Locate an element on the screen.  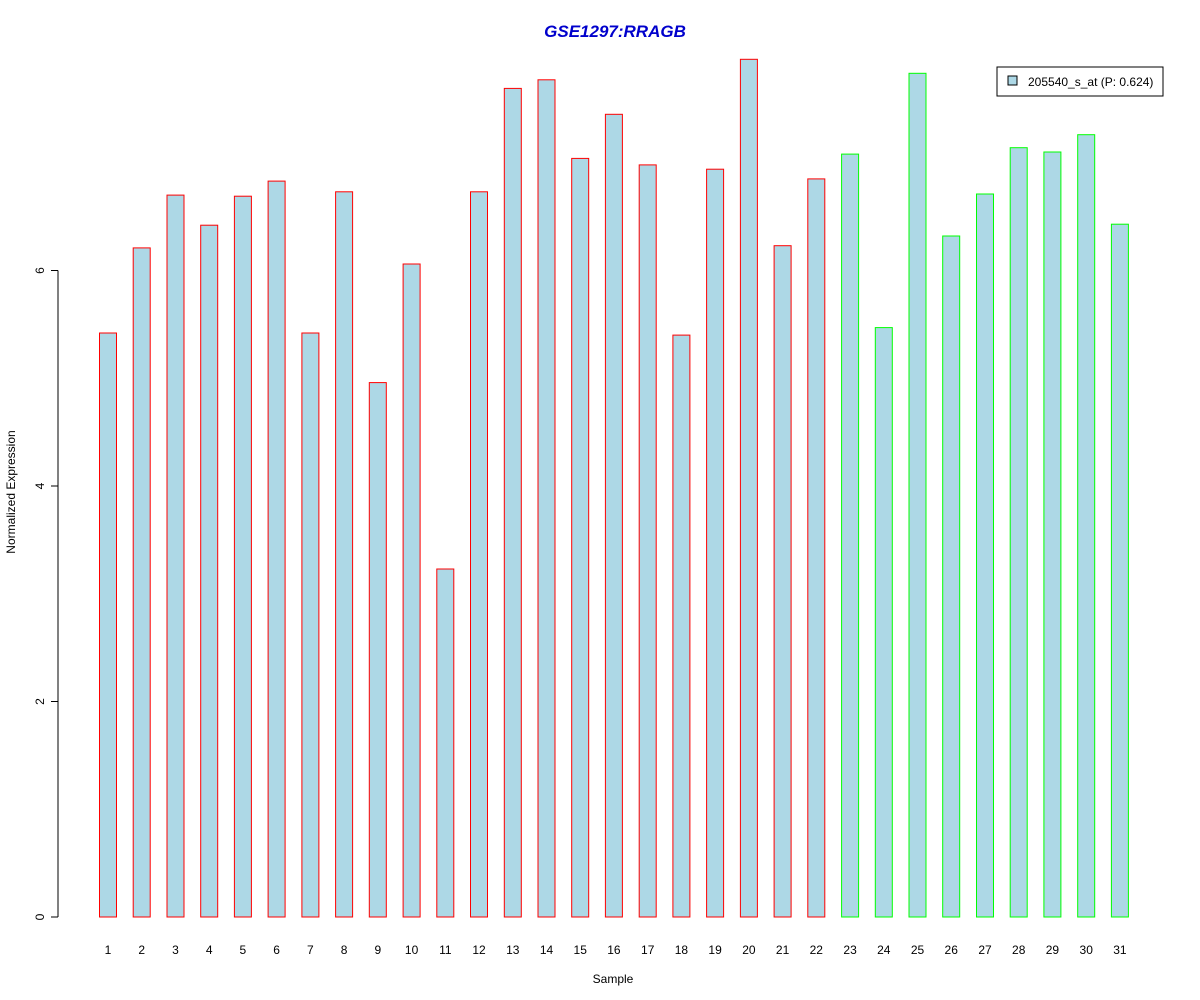
x-tick-label: 18 is located at coordinates (682, 950).